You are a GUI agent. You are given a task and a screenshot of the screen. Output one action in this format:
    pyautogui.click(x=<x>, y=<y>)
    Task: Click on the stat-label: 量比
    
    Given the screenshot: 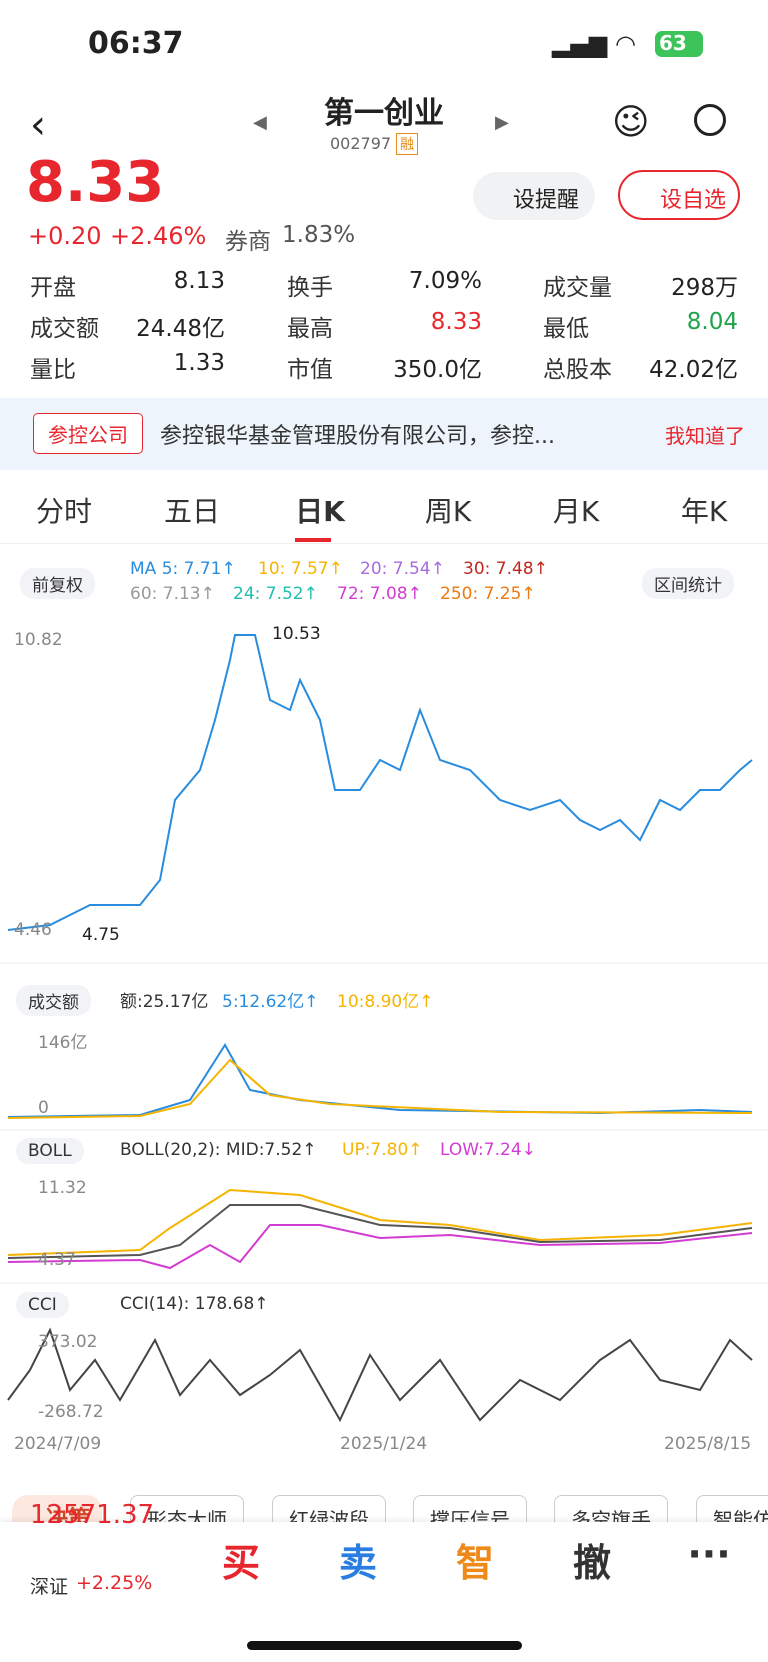 What is the action you would take?
    pyautogui.click(x=53, y=370)
    